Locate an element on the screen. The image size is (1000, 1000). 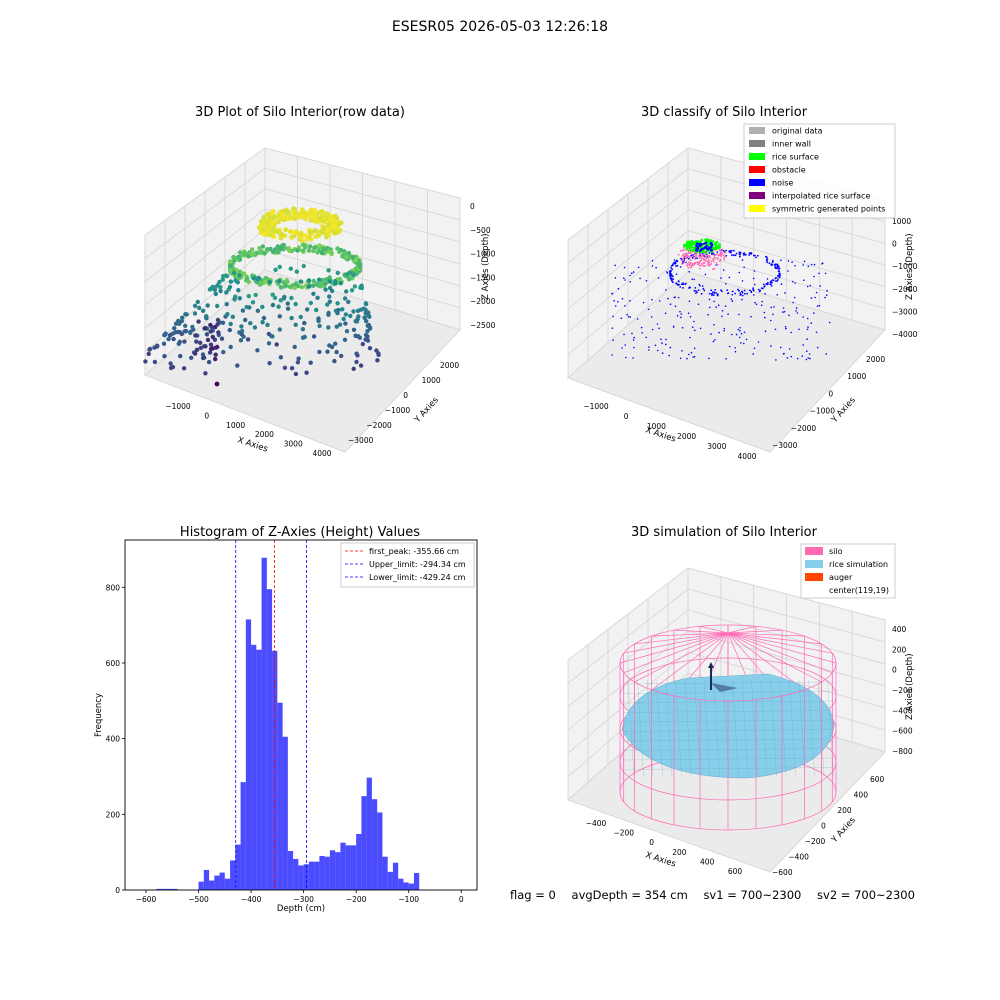
z-tick-label: −2500 is located at coordinates (483, 325).